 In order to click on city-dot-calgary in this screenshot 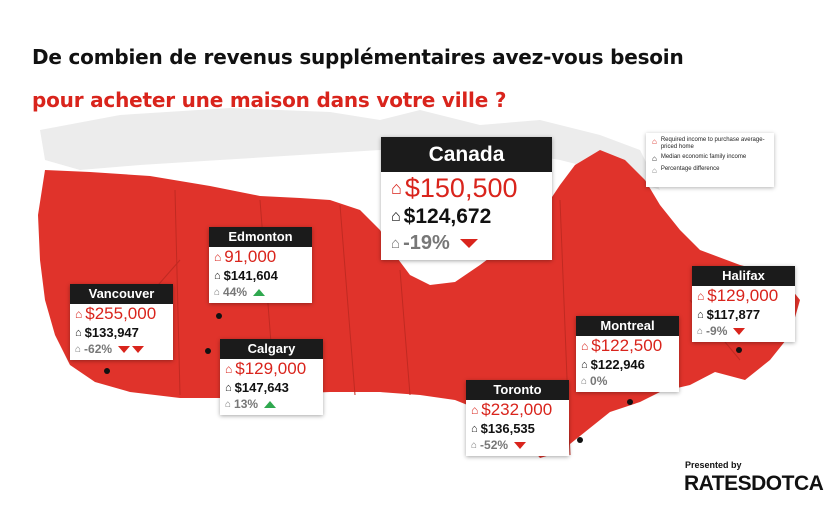, I will do `click(208, 351)`.